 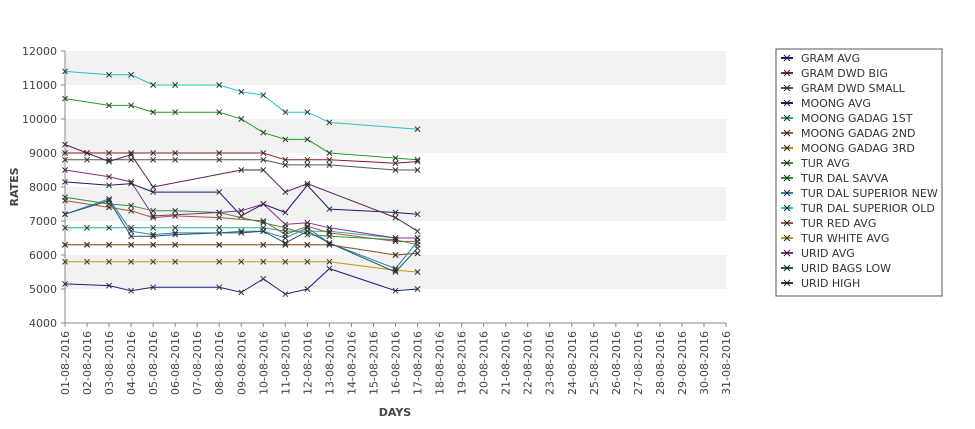 I want to click on legend-label: MOONG GADAG 1ST, so click(x=857, y=118).